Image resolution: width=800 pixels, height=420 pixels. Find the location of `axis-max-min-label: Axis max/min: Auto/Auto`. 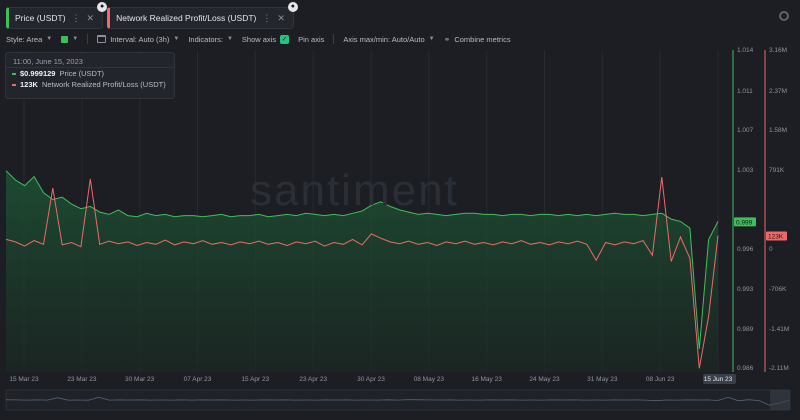

axis-max-min-label: Axis max/min: Auto/Auto is located at coordinates (384, 39).